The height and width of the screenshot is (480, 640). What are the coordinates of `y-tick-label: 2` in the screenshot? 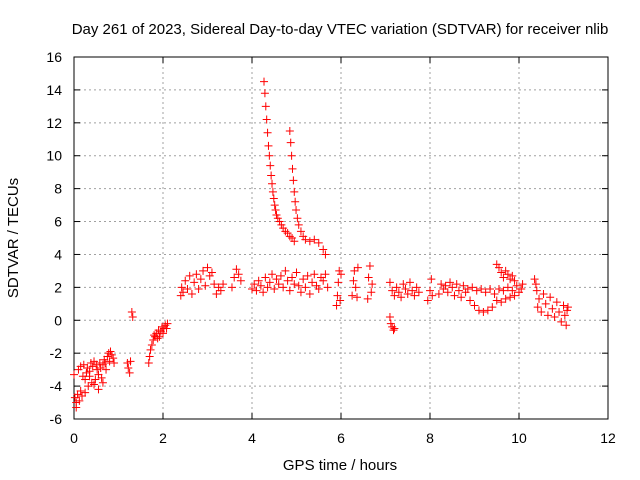 It's located at (58, 287).